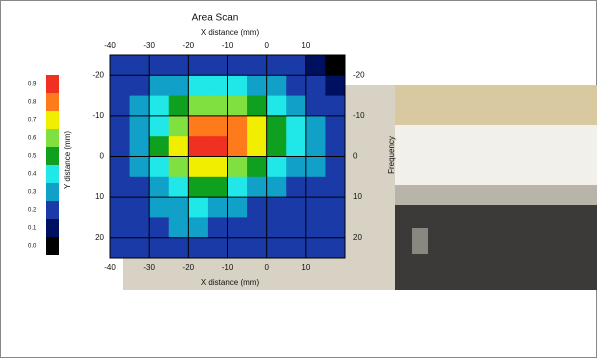  What do you see at coordinates (32, 193) in the screenshot?
I see `colorbar-label: 0.3` at bounding box center [32, 193].